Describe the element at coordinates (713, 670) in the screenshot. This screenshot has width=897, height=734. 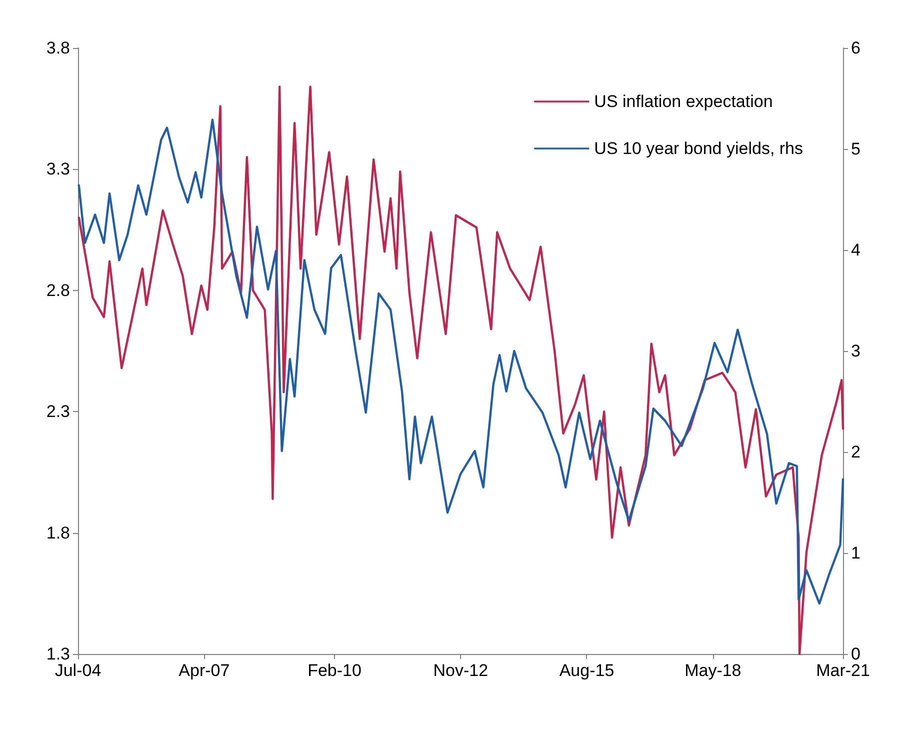
I see `x-tick-label: May-18` at that location.